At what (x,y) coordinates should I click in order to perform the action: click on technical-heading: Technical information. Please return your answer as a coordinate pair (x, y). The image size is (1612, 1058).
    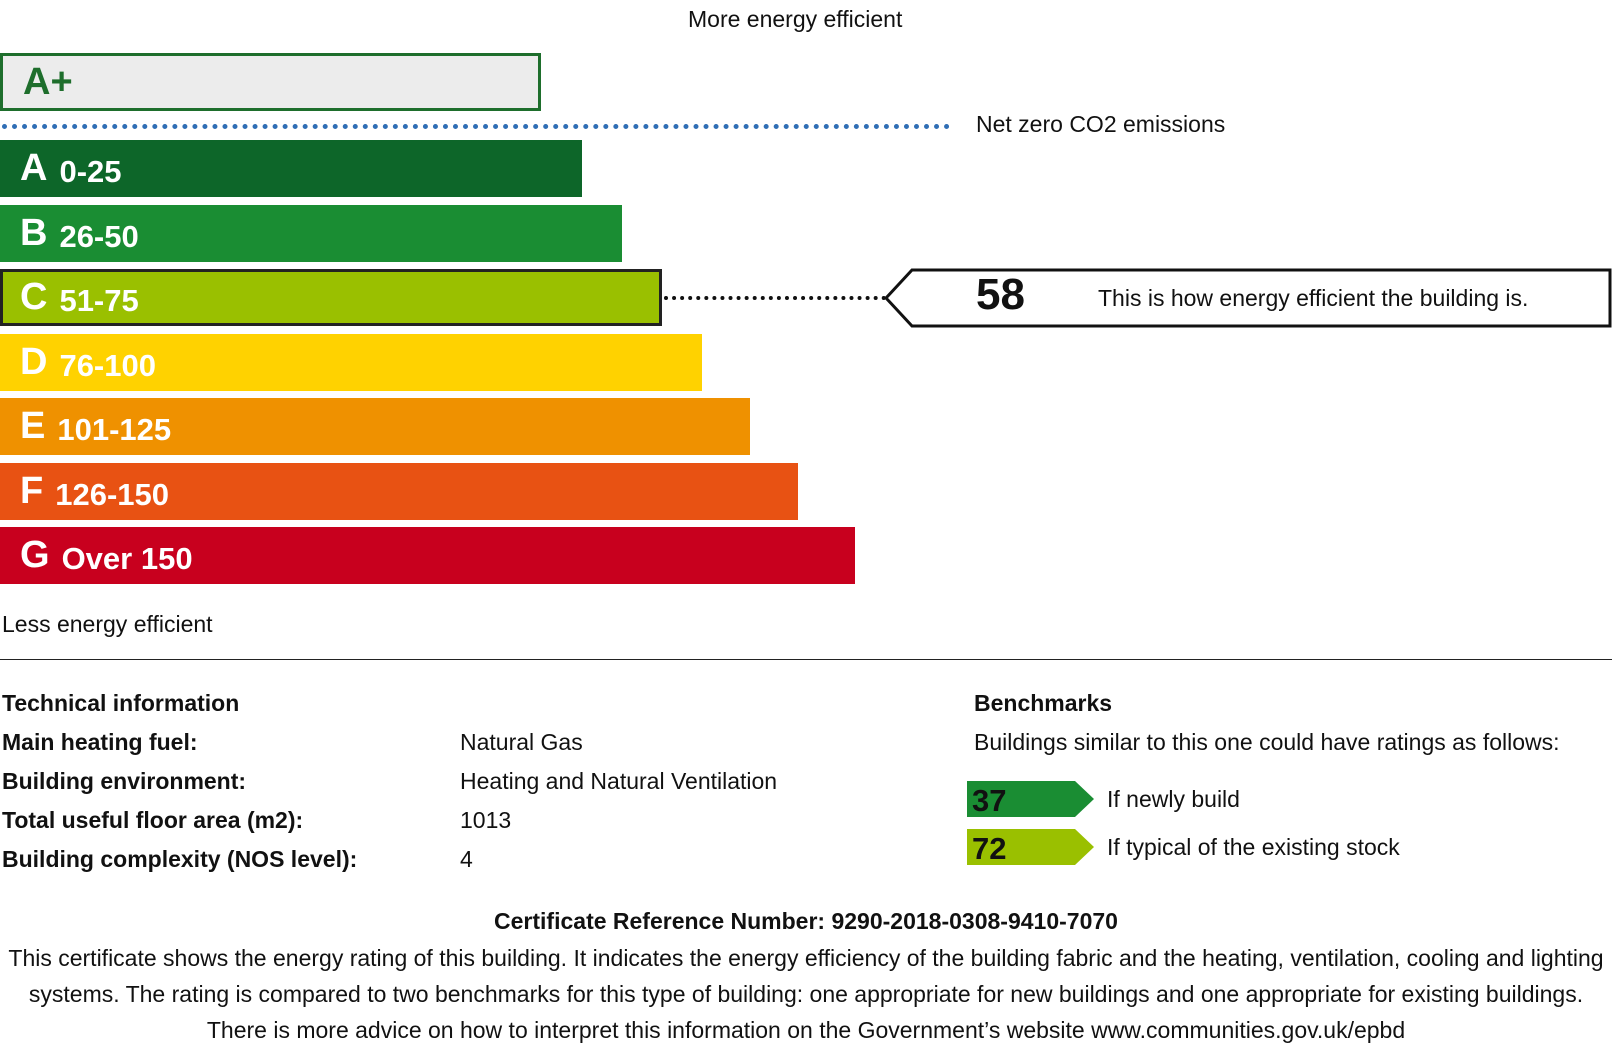
    Looking at the image, I should click on (121, 703).